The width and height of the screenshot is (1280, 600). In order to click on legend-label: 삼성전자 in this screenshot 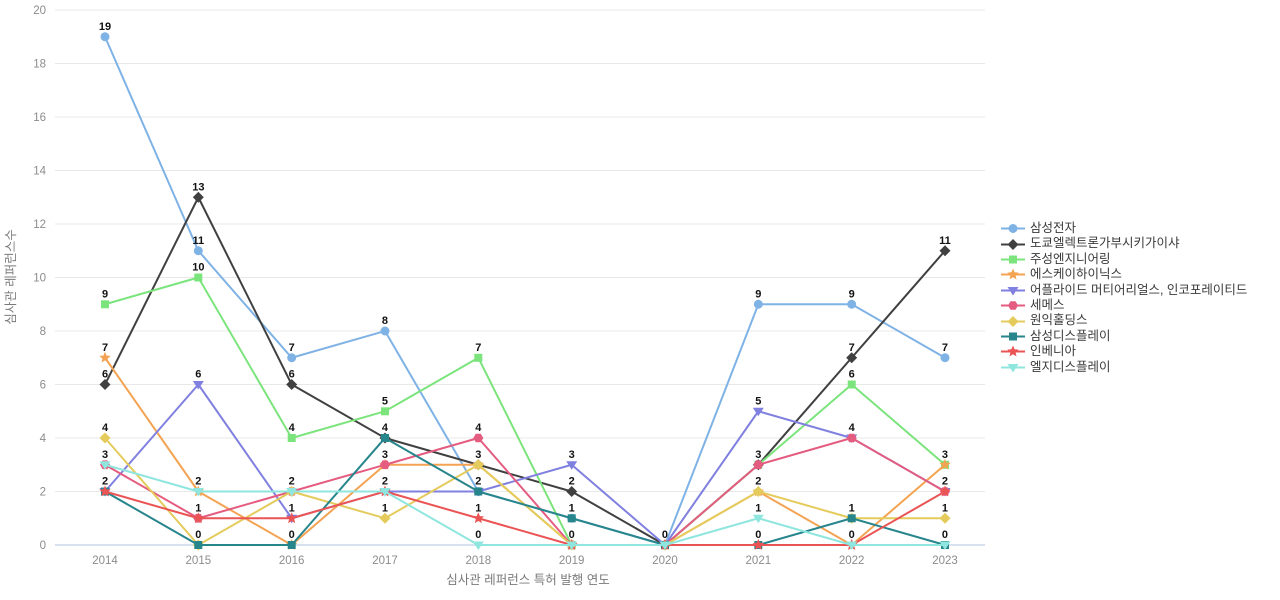, I will do `click(1053, 228)`.